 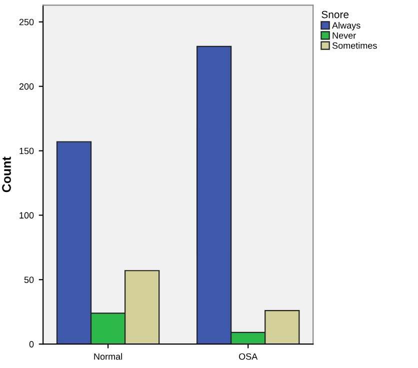 I want to click on legend-label: Sometimes, so click(x=354, y=45).